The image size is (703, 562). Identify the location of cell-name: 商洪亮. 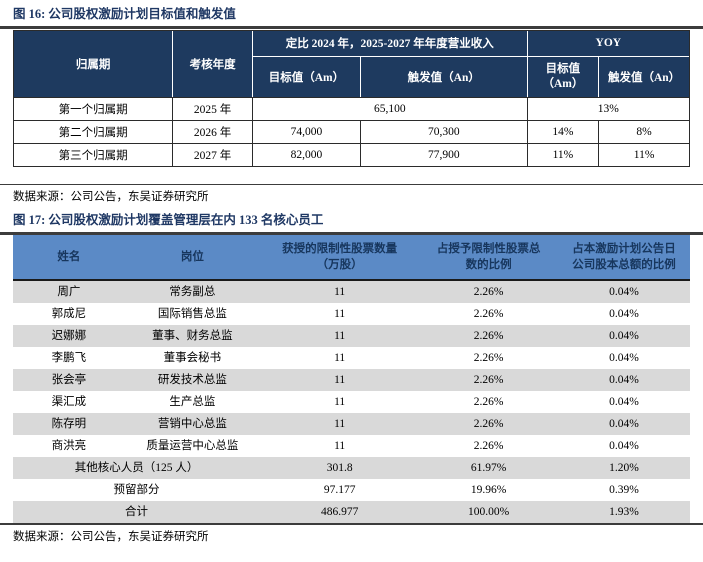
(69, 445).